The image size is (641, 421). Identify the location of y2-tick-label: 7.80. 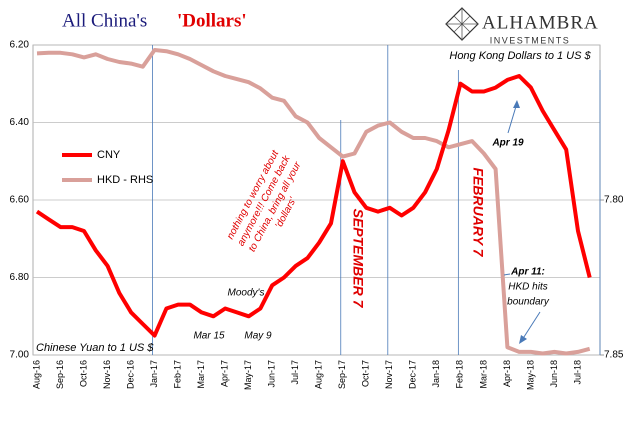
(614, 200).